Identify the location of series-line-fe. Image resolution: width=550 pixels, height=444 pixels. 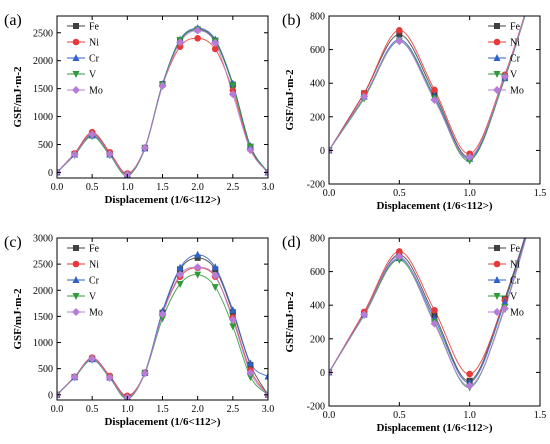
(427, 87).